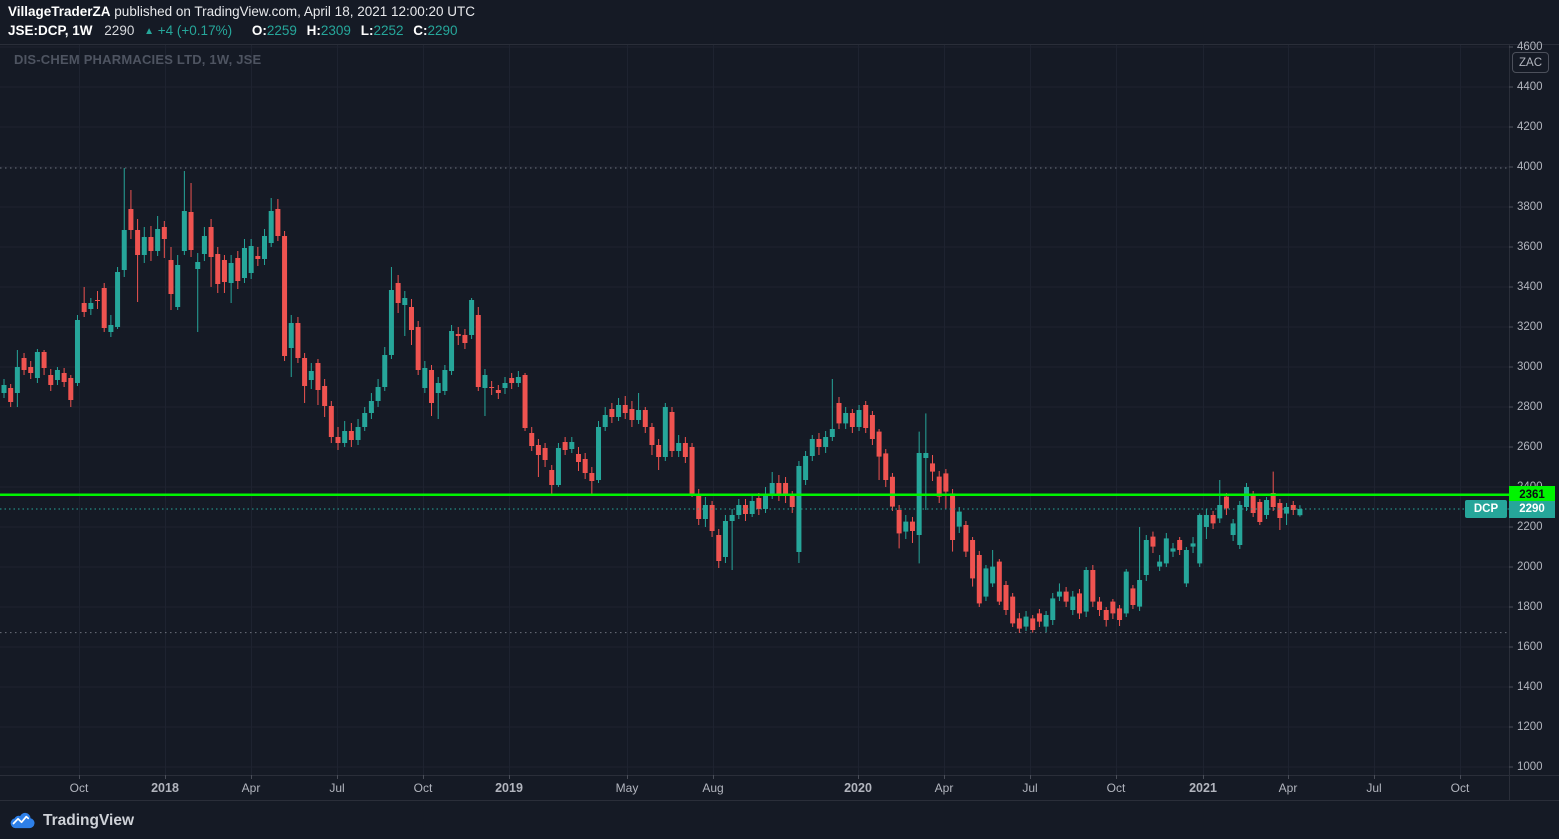 Image resolution: width=1559 pixels, height=839 pixels. What do you see at coordinates (335, 30) in the screenshot?
I see `high-value: 2309` at bounding box center [335, 30].